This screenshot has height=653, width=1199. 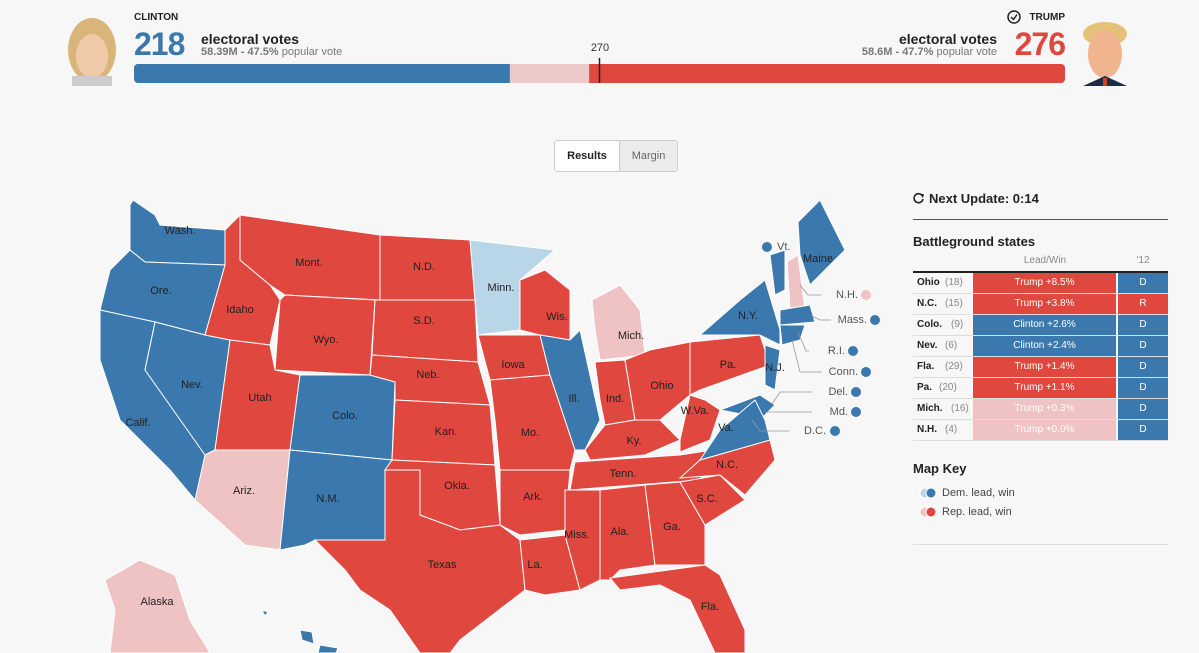 I want to click on state-label: Va., so click(x=726, y=428).